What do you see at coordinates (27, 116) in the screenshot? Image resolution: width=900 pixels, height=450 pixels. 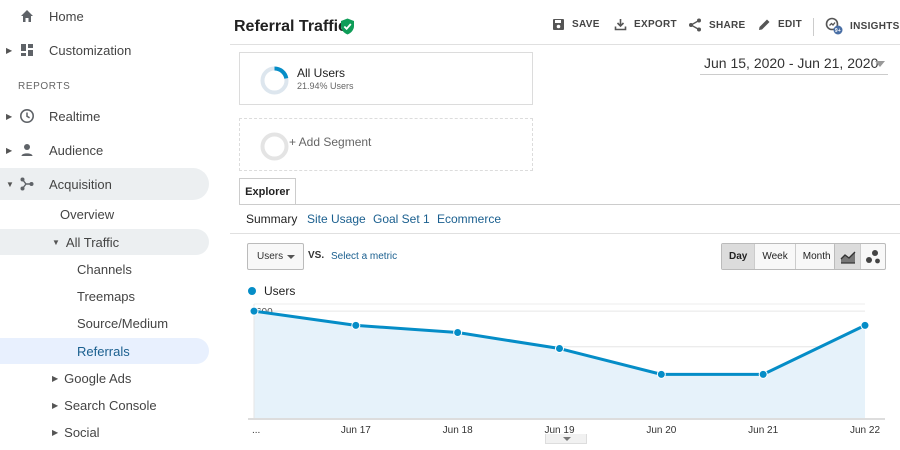 I see `clock-icon` at bounding box center [27, 116].